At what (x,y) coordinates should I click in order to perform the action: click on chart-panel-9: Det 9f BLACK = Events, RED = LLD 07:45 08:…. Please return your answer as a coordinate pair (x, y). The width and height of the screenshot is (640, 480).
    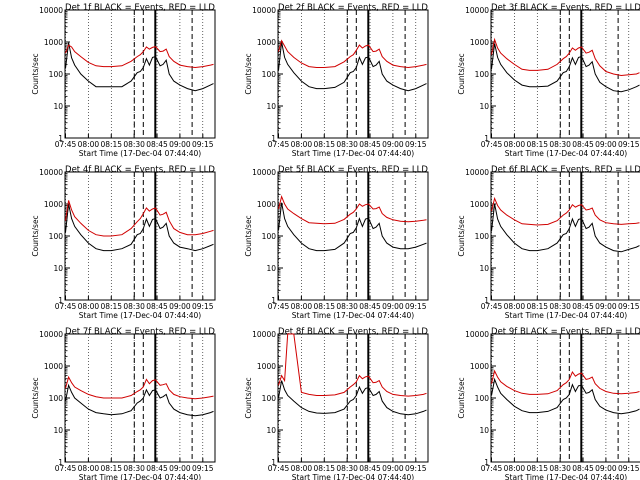
    Looking at the image, I should click on (548, 403).